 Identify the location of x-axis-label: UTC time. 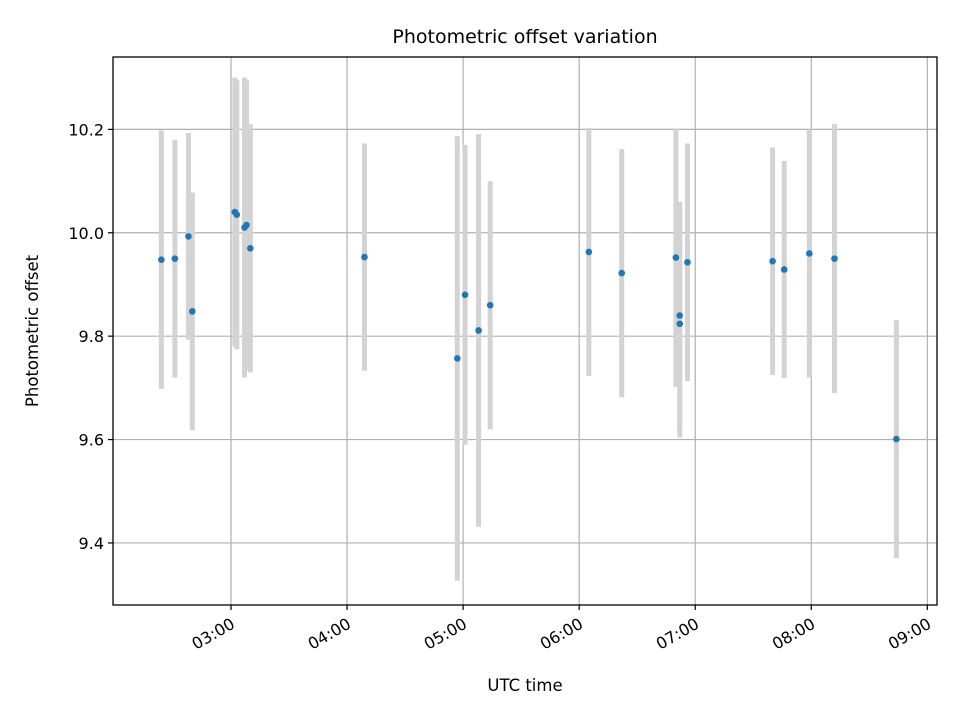
(524, 685).